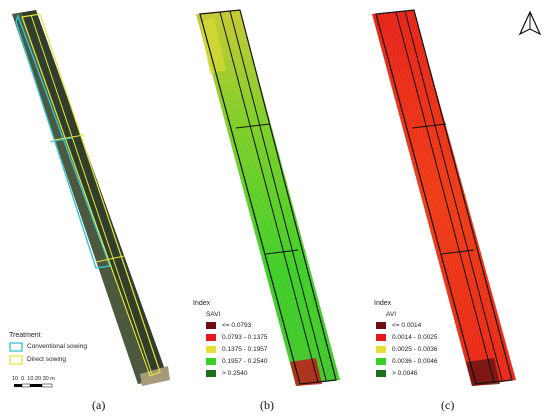 The image size is (550, 420). I want to click on legend-label-direct: Direct sowing, so click(47, 359).